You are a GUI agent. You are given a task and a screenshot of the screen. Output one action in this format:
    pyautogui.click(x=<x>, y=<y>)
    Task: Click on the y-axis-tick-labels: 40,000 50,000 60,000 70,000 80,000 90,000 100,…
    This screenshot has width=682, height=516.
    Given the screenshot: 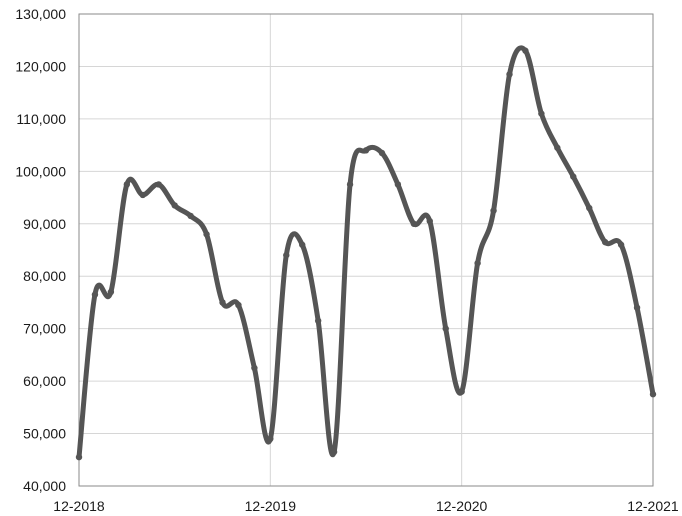 What is the action you would take?
    pyautogui.click(x=40, y=250)
    